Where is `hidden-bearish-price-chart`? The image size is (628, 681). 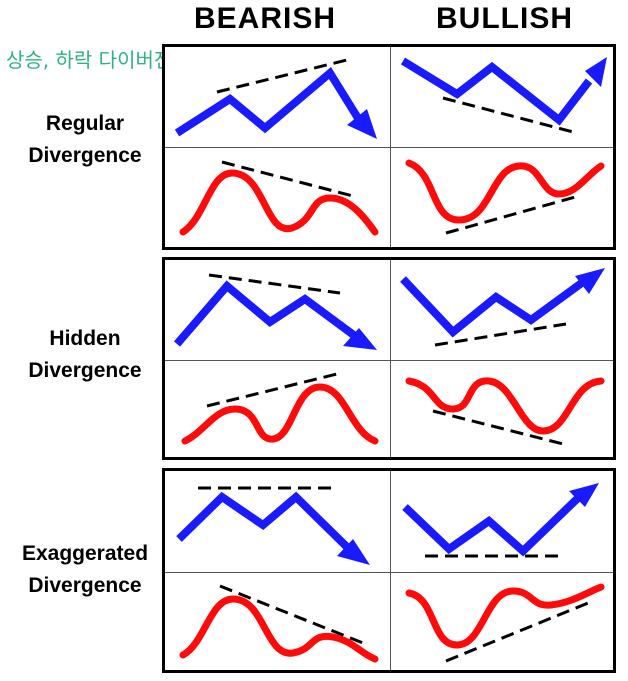
hidden-bearish-price-chart is located at coordinates (277, 310).